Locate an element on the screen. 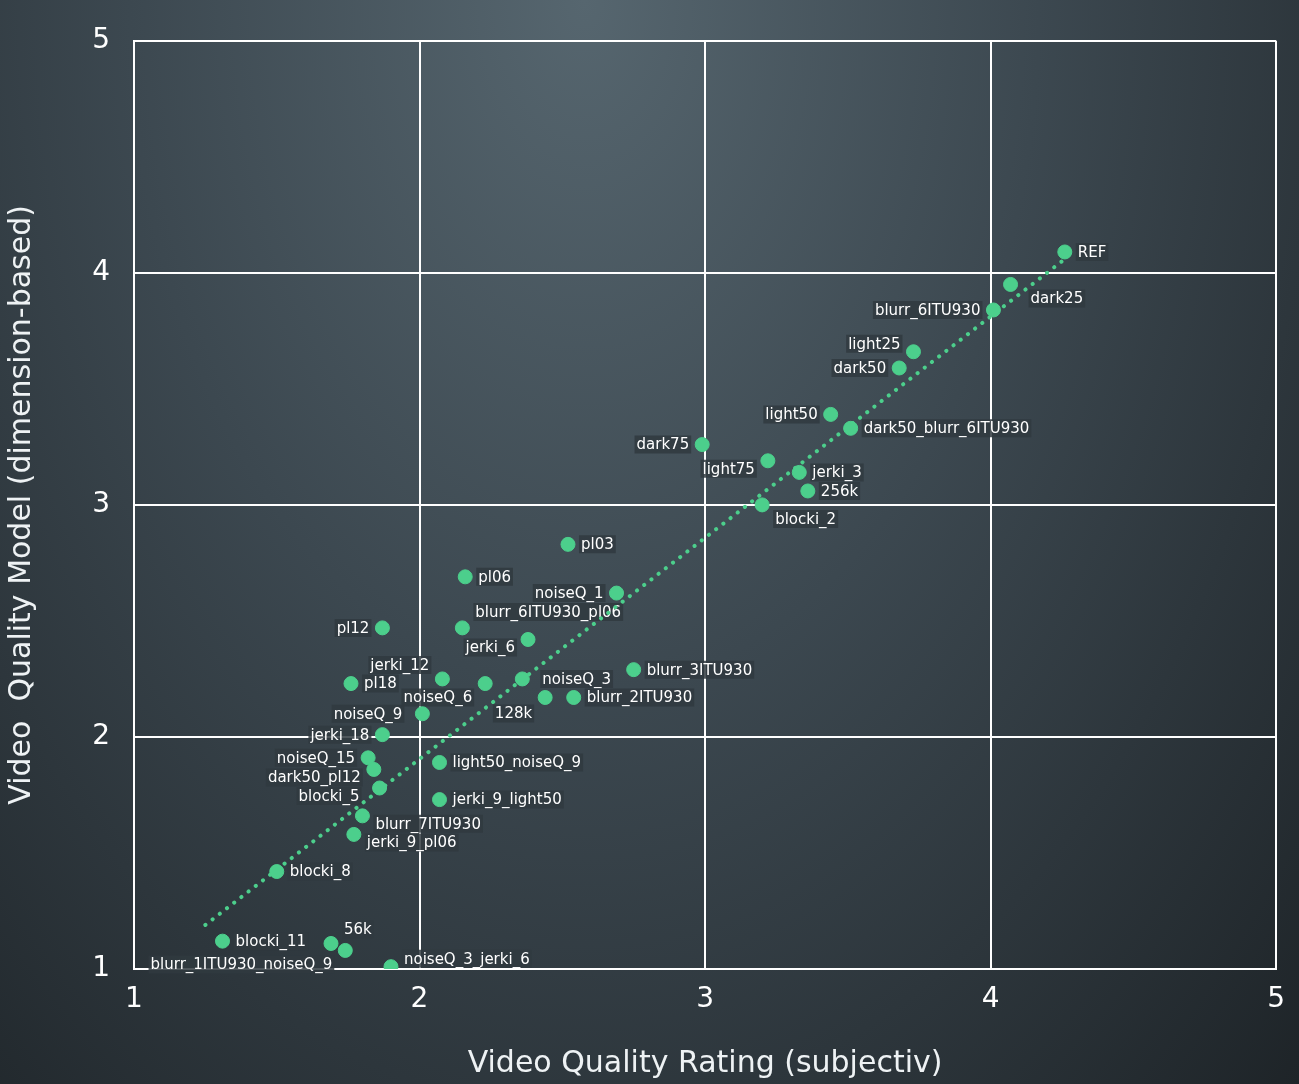 The width and height of the screenshot is (1299, 1084). y-axis-title: Video Quality Model (dimension-based) is located at coordinates (19, 505).